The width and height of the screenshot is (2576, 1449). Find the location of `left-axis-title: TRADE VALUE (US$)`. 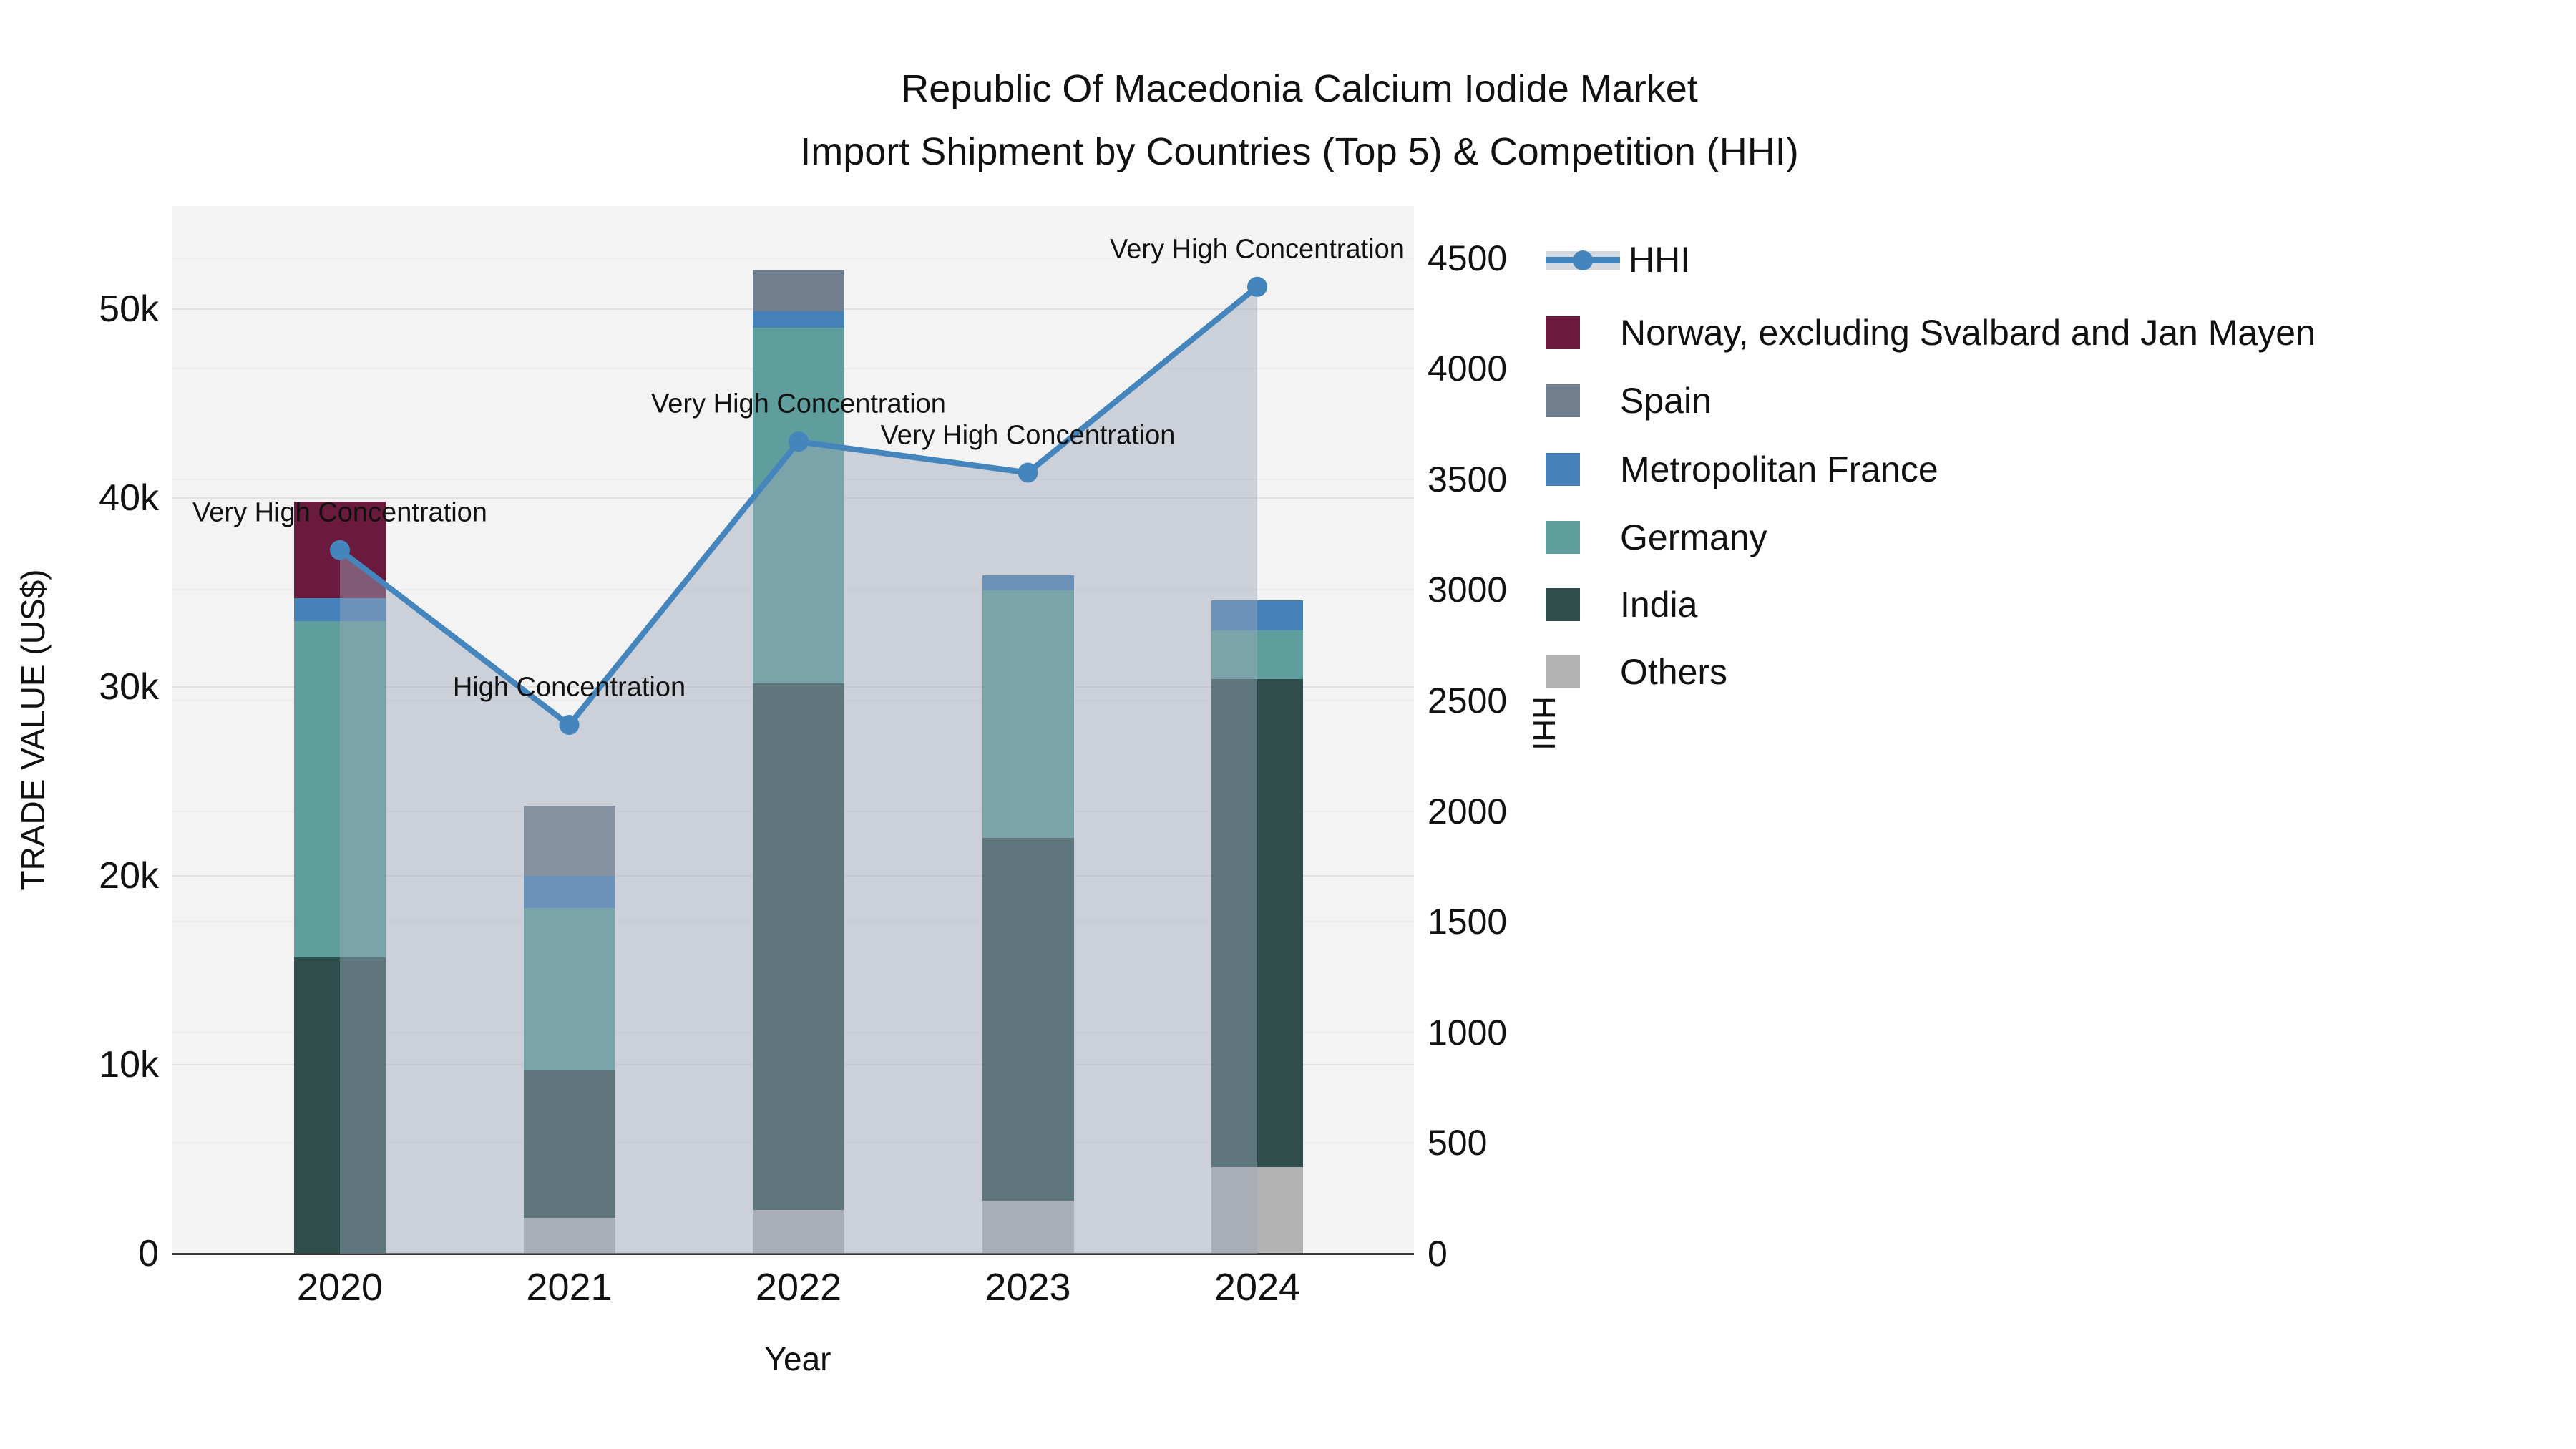

left-axis-title: TRADE VALUE (US$) is located at coordinates (33, 730).